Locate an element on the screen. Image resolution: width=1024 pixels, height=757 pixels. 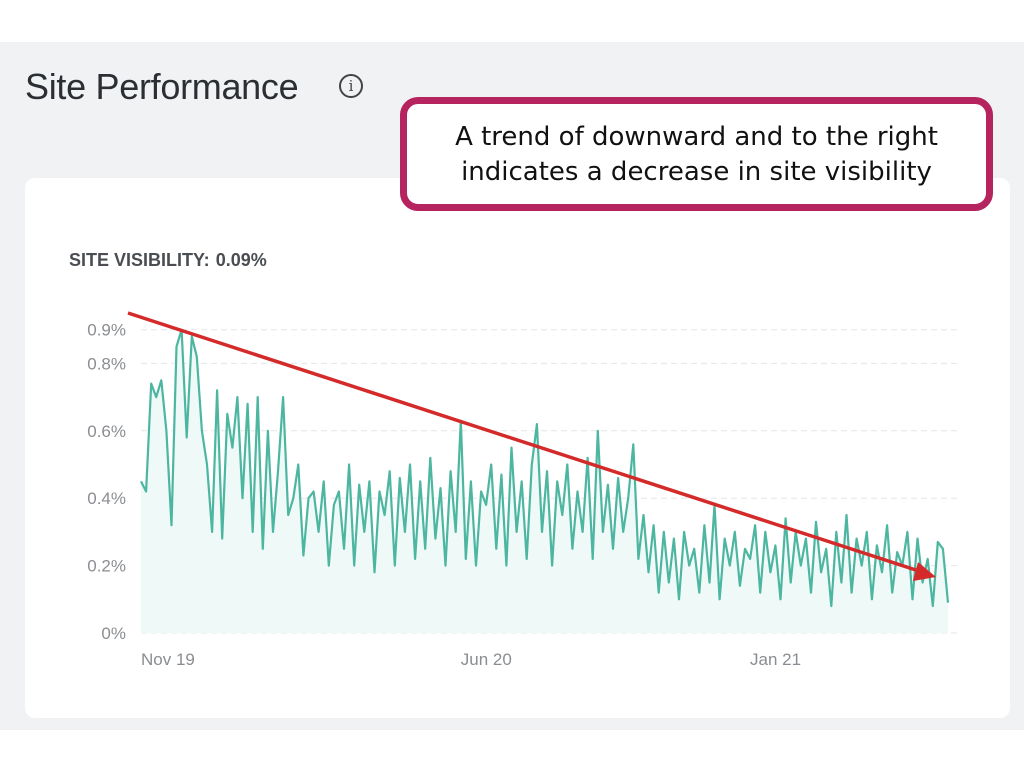
callout-line-2: indicates a decrease in site visibility is located at coordinates (696, 172).